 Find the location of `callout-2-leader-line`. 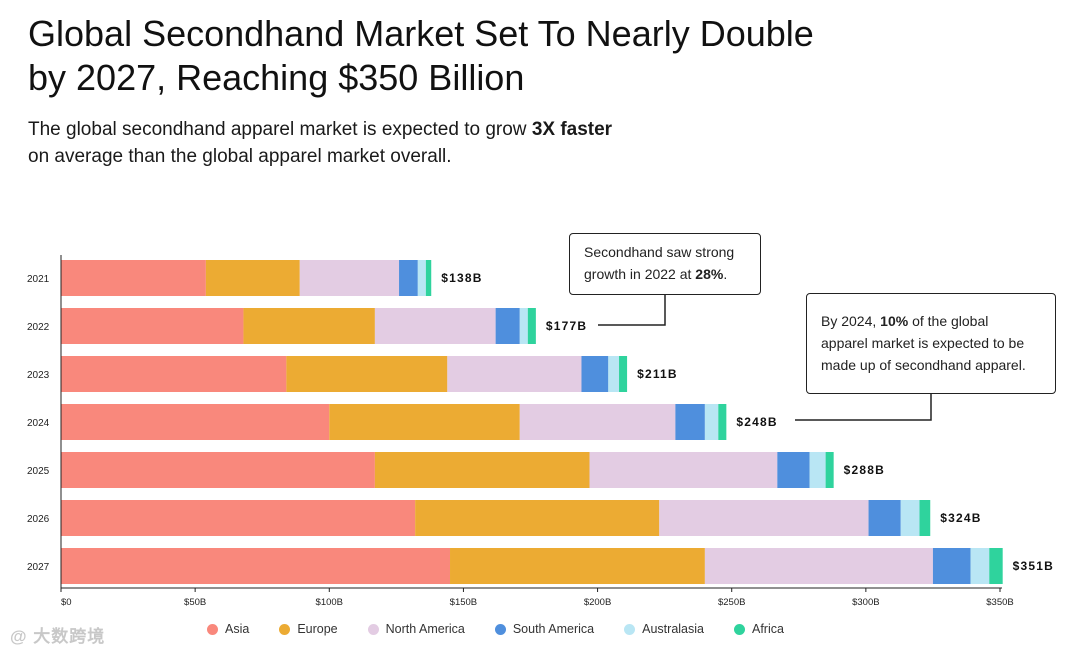

callout-2-leader-line is located at coordinates (863, 407).